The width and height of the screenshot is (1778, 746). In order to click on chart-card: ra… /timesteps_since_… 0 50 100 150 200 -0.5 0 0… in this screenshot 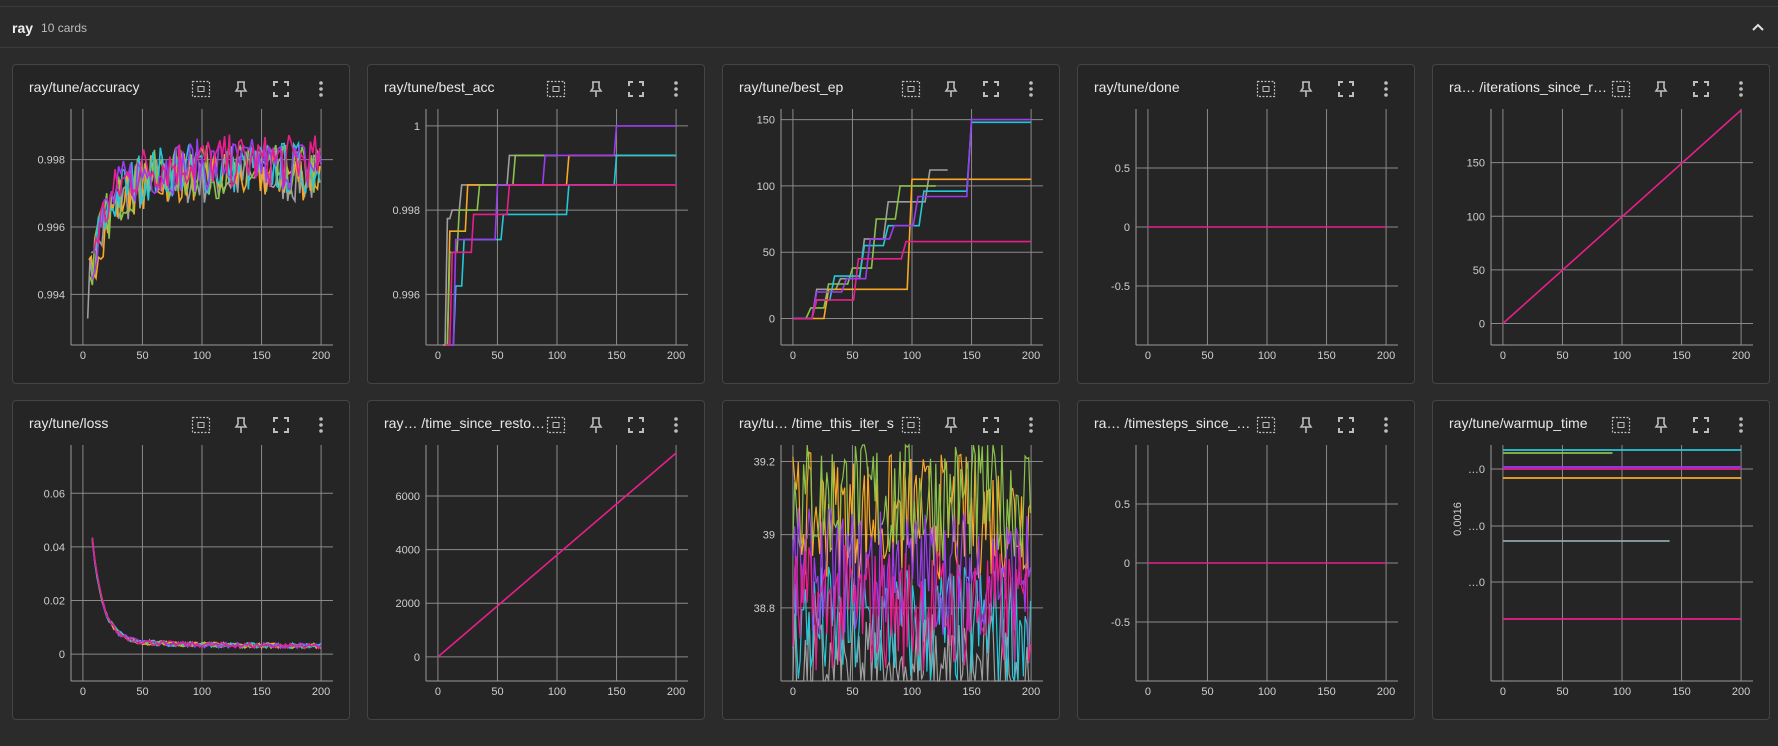, I will do `click(1246, 560)`.